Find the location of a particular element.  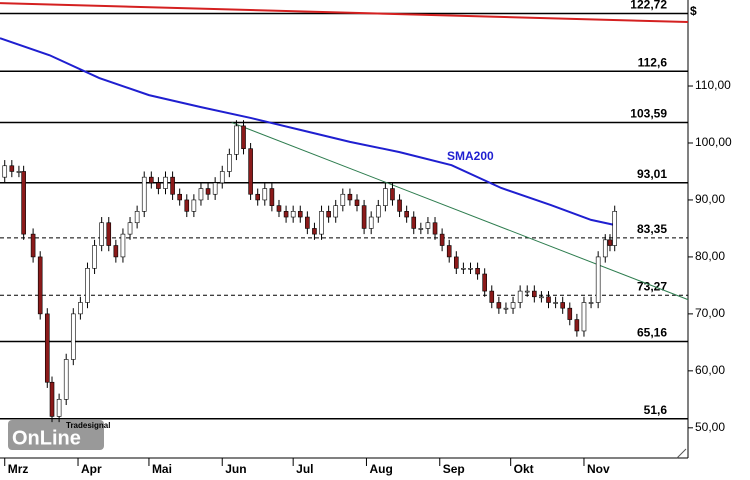

x-tick-label: Mrz is located at coordinates (18, 469).